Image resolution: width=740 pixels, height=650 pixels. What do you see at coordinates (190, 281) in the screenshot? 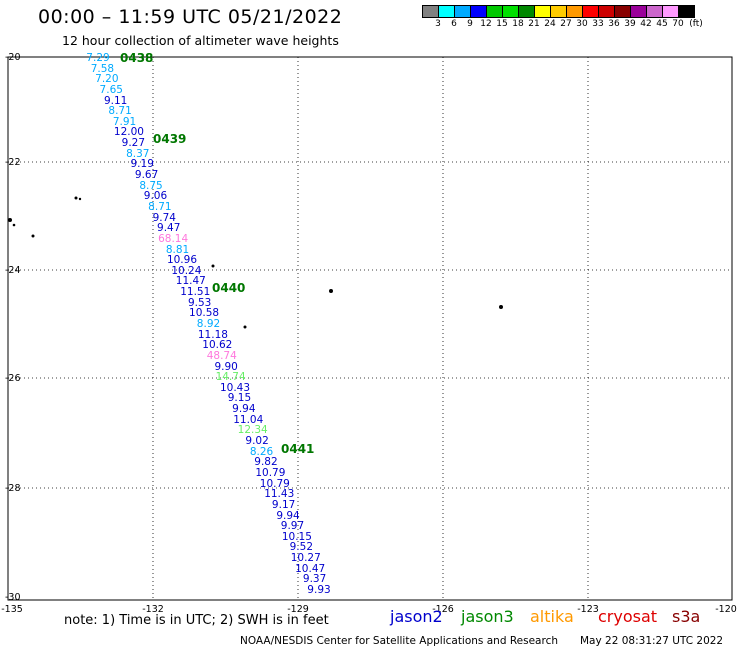
I see `wave-height-value: 11.47` at bounding box center [190, 281].